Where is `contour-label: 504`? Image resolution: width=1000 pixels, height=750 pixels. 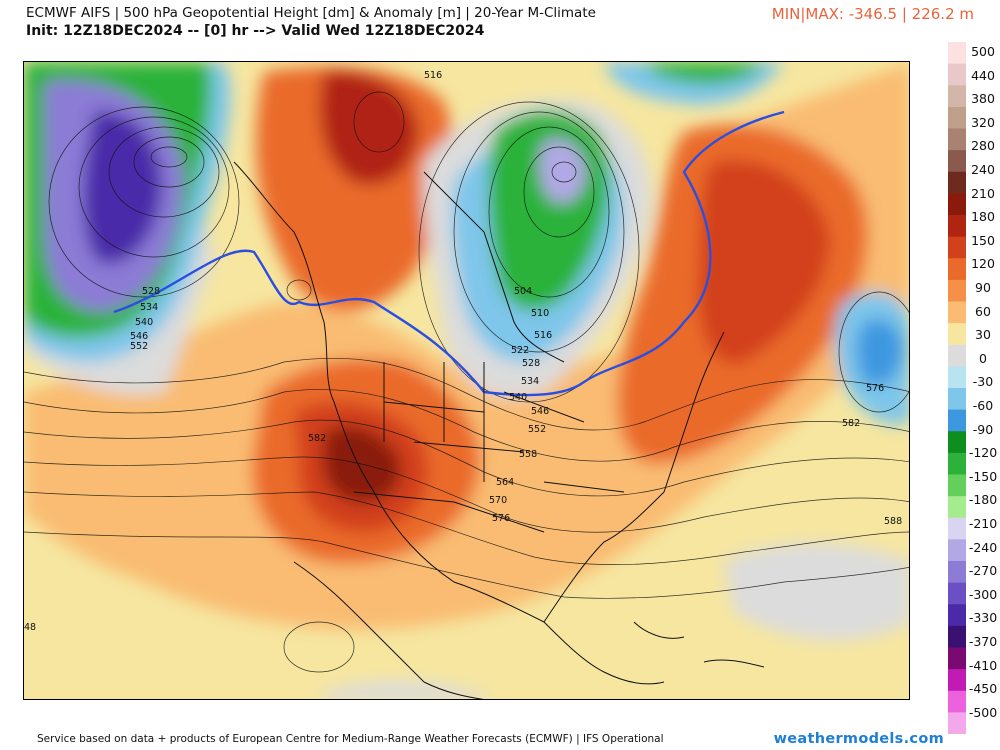
contour-label: 504 is located at coordinates (523, 291).